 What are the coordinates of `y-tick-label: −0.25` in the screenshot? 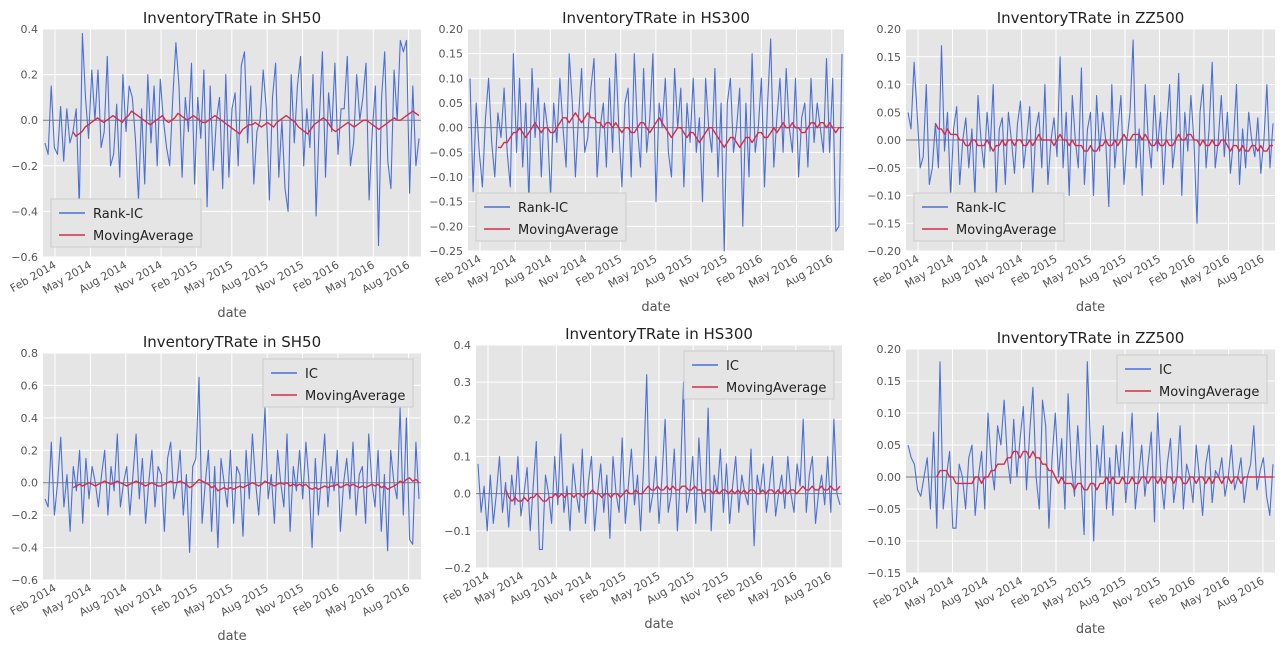 It's located at (446, 251).